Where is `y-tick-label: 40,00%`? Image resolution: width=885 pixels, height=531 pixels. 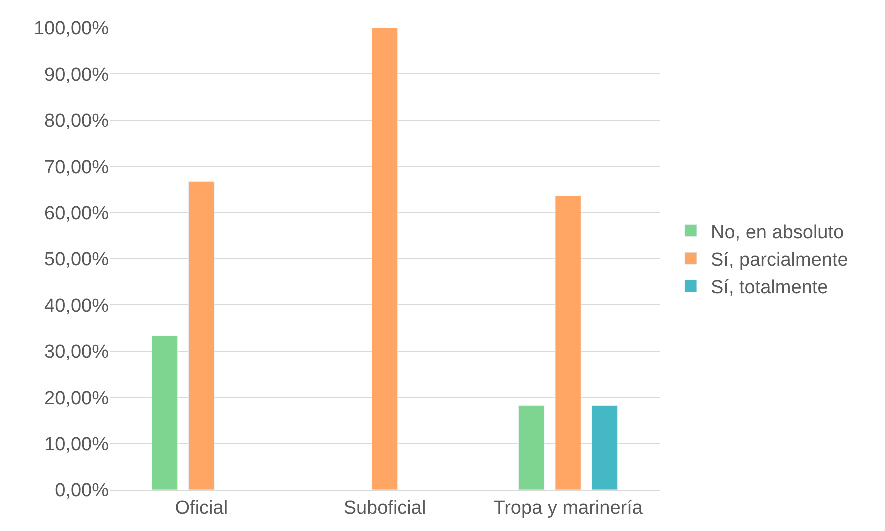 y-tick-label: 40,00% is located at coordinates (77, 306).